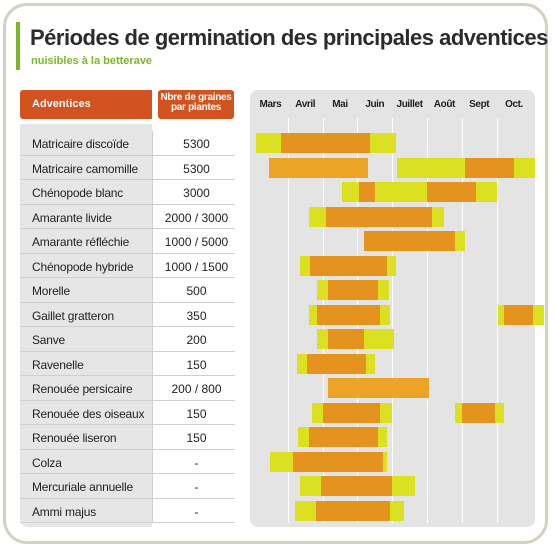  What do you see at coordinates (127, 216) in the screenshot?
I see `table-row: Amarante livide 2000 / 3000` at bounding box center [127, 216].